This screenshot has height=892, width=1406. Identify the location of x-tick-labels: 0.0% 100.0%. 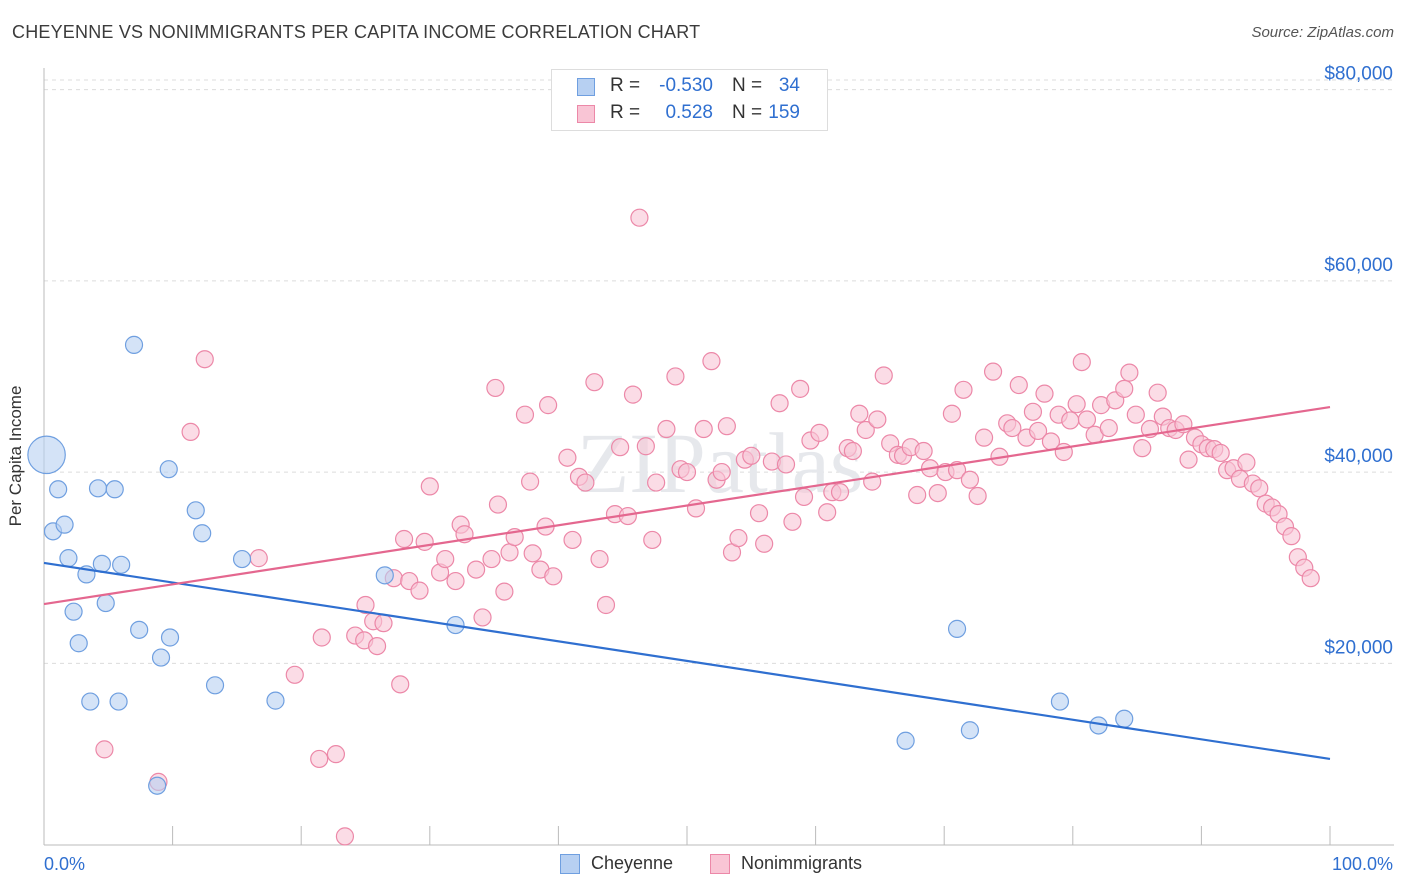
(718, 864).